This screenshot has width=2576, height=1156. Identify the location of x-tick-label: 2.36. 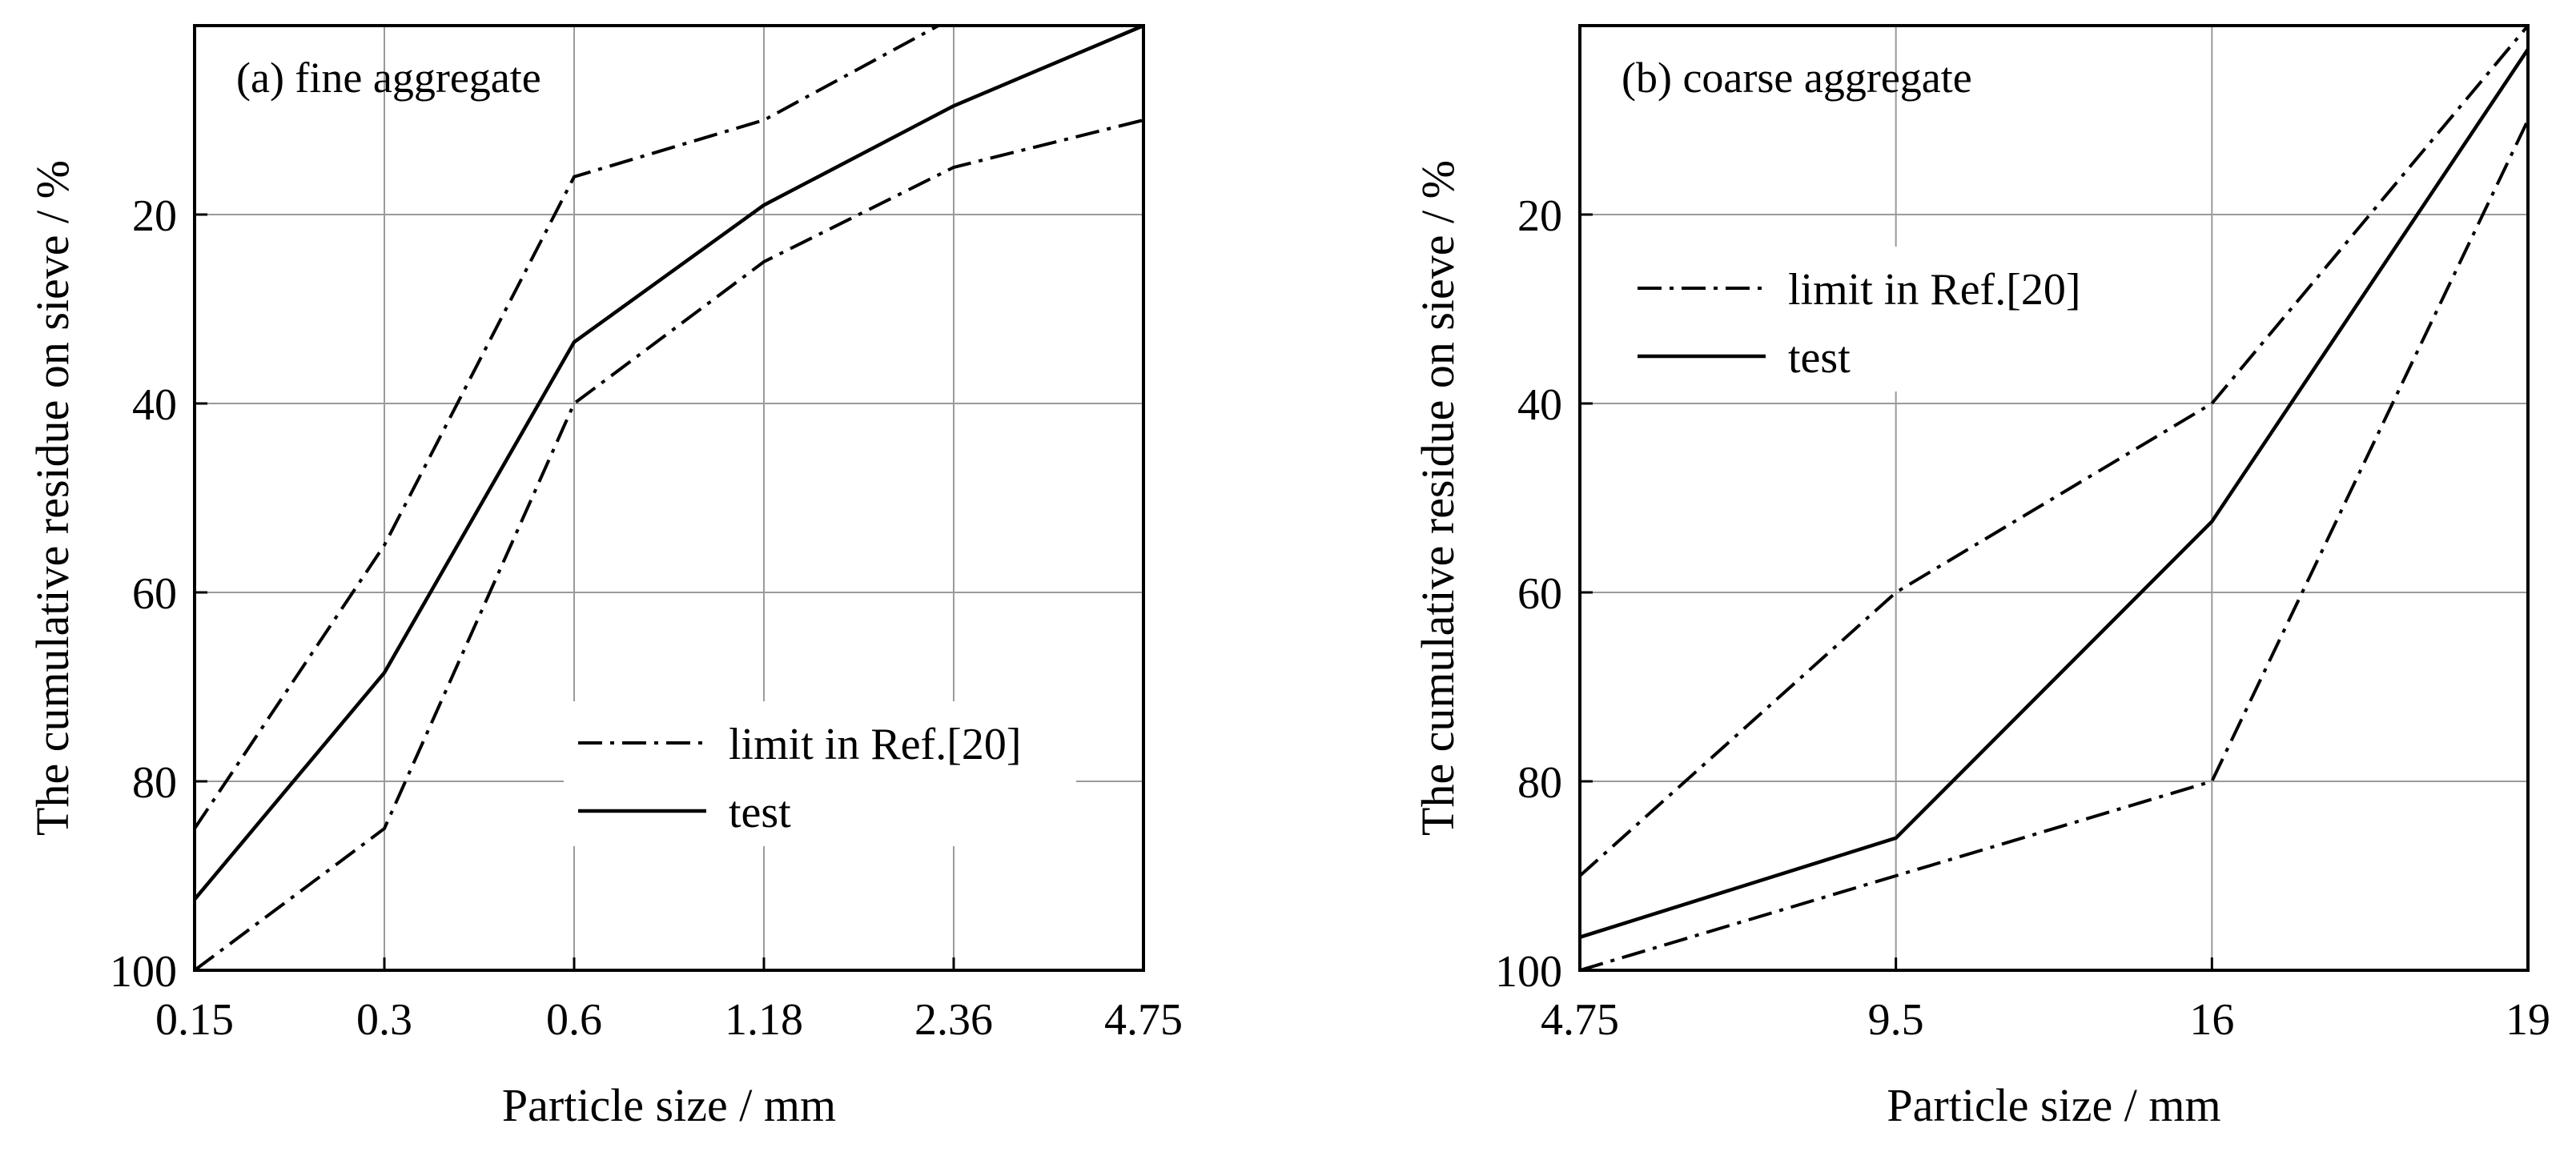
(953, 1020).